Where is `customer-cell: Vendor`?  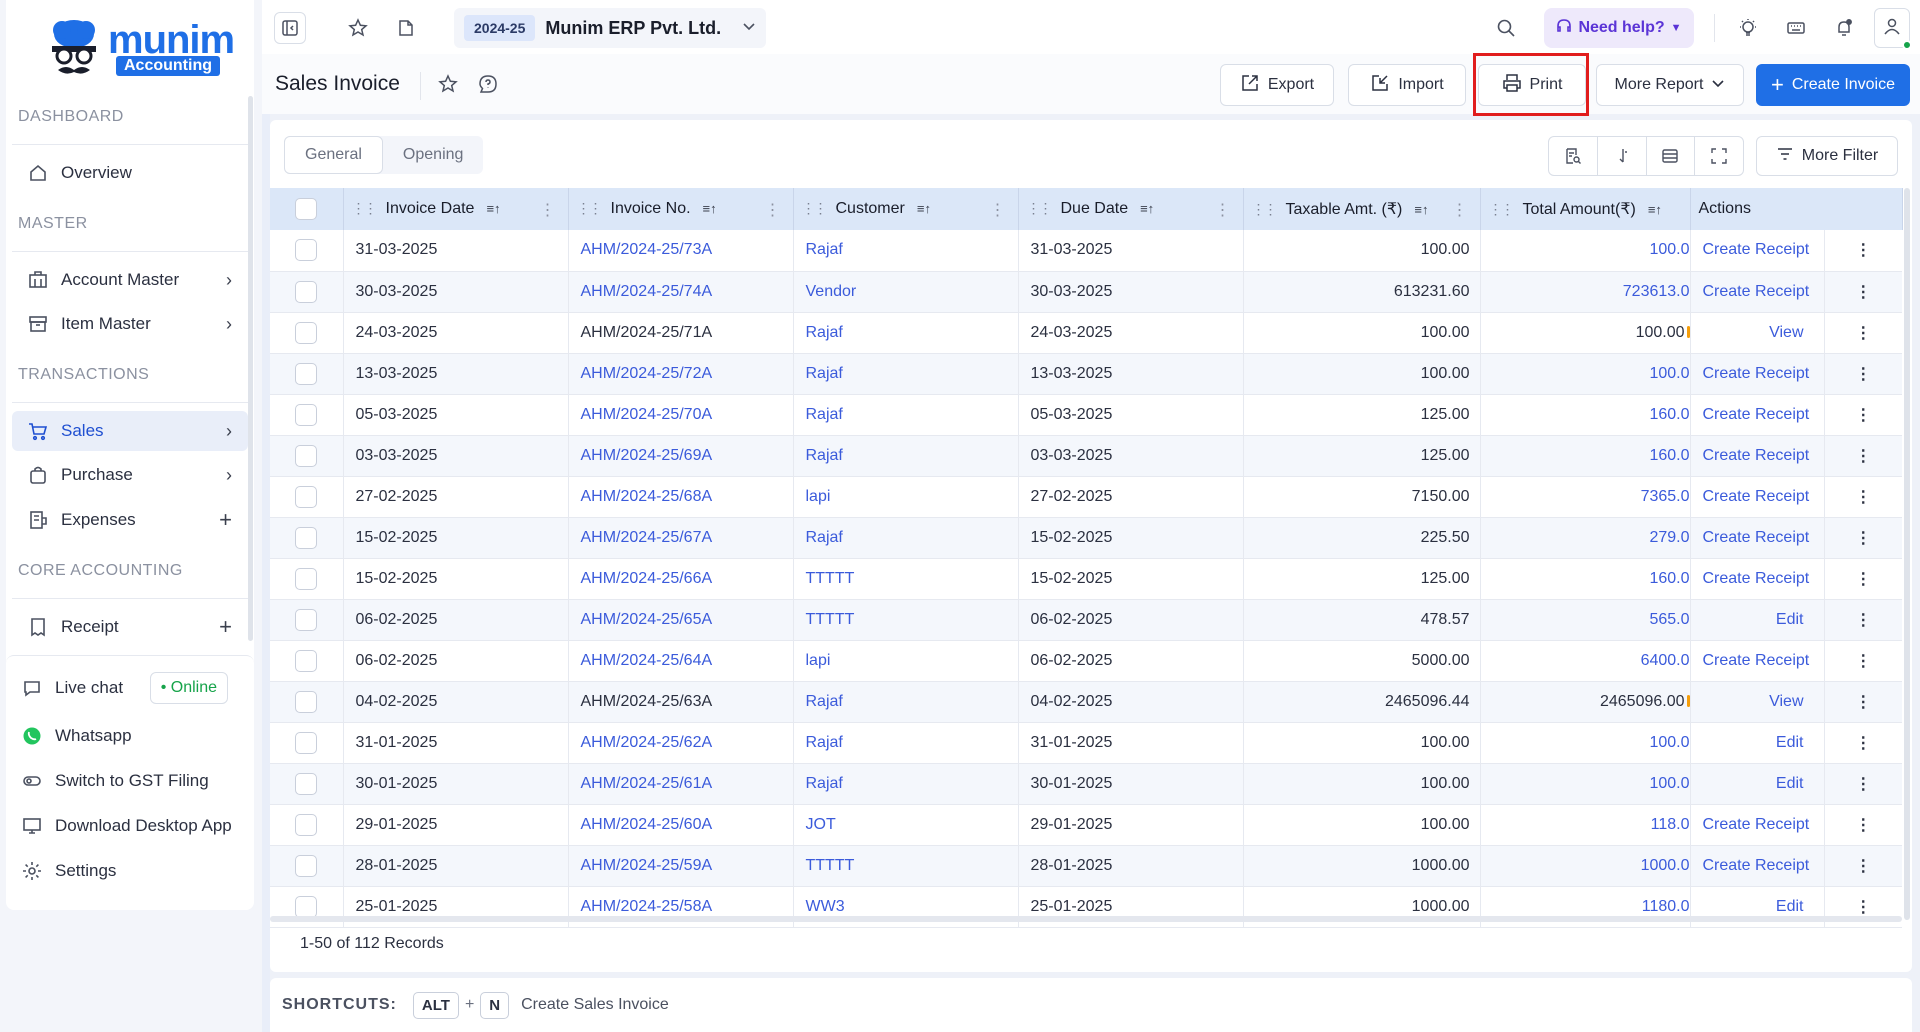
customer-cell: Vendor is located at coordinates (906, 291).